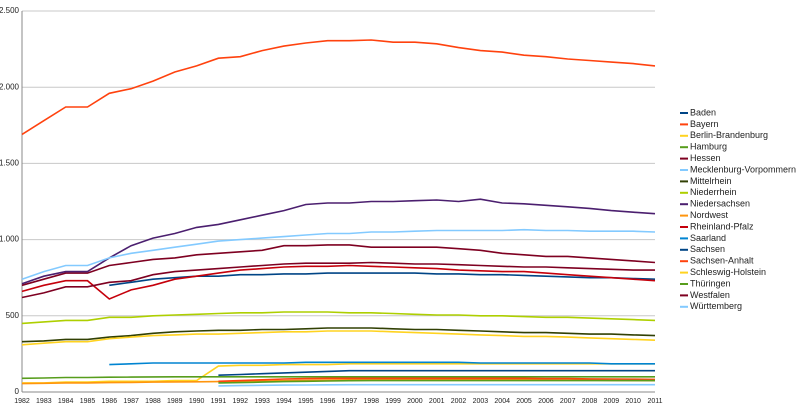  Describe the element at coordinates (481, 401) in the screenshot. I see `x-tick-label: 2003` at that location.